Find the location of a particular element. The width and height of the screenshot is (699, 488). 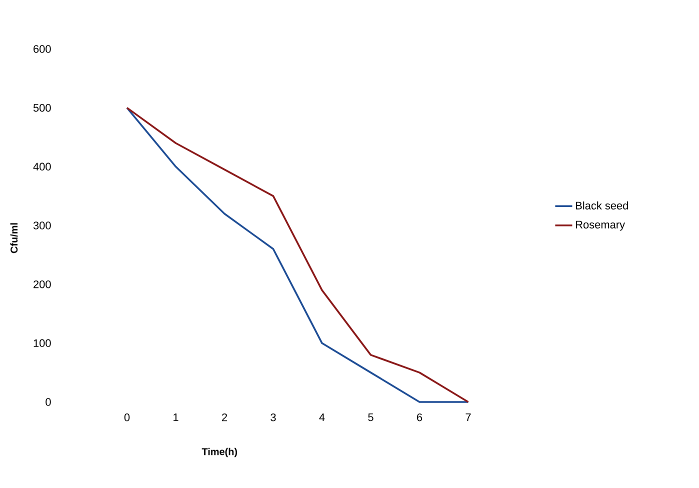

x-tick-label: 0 is located at coordinates (127, 417).